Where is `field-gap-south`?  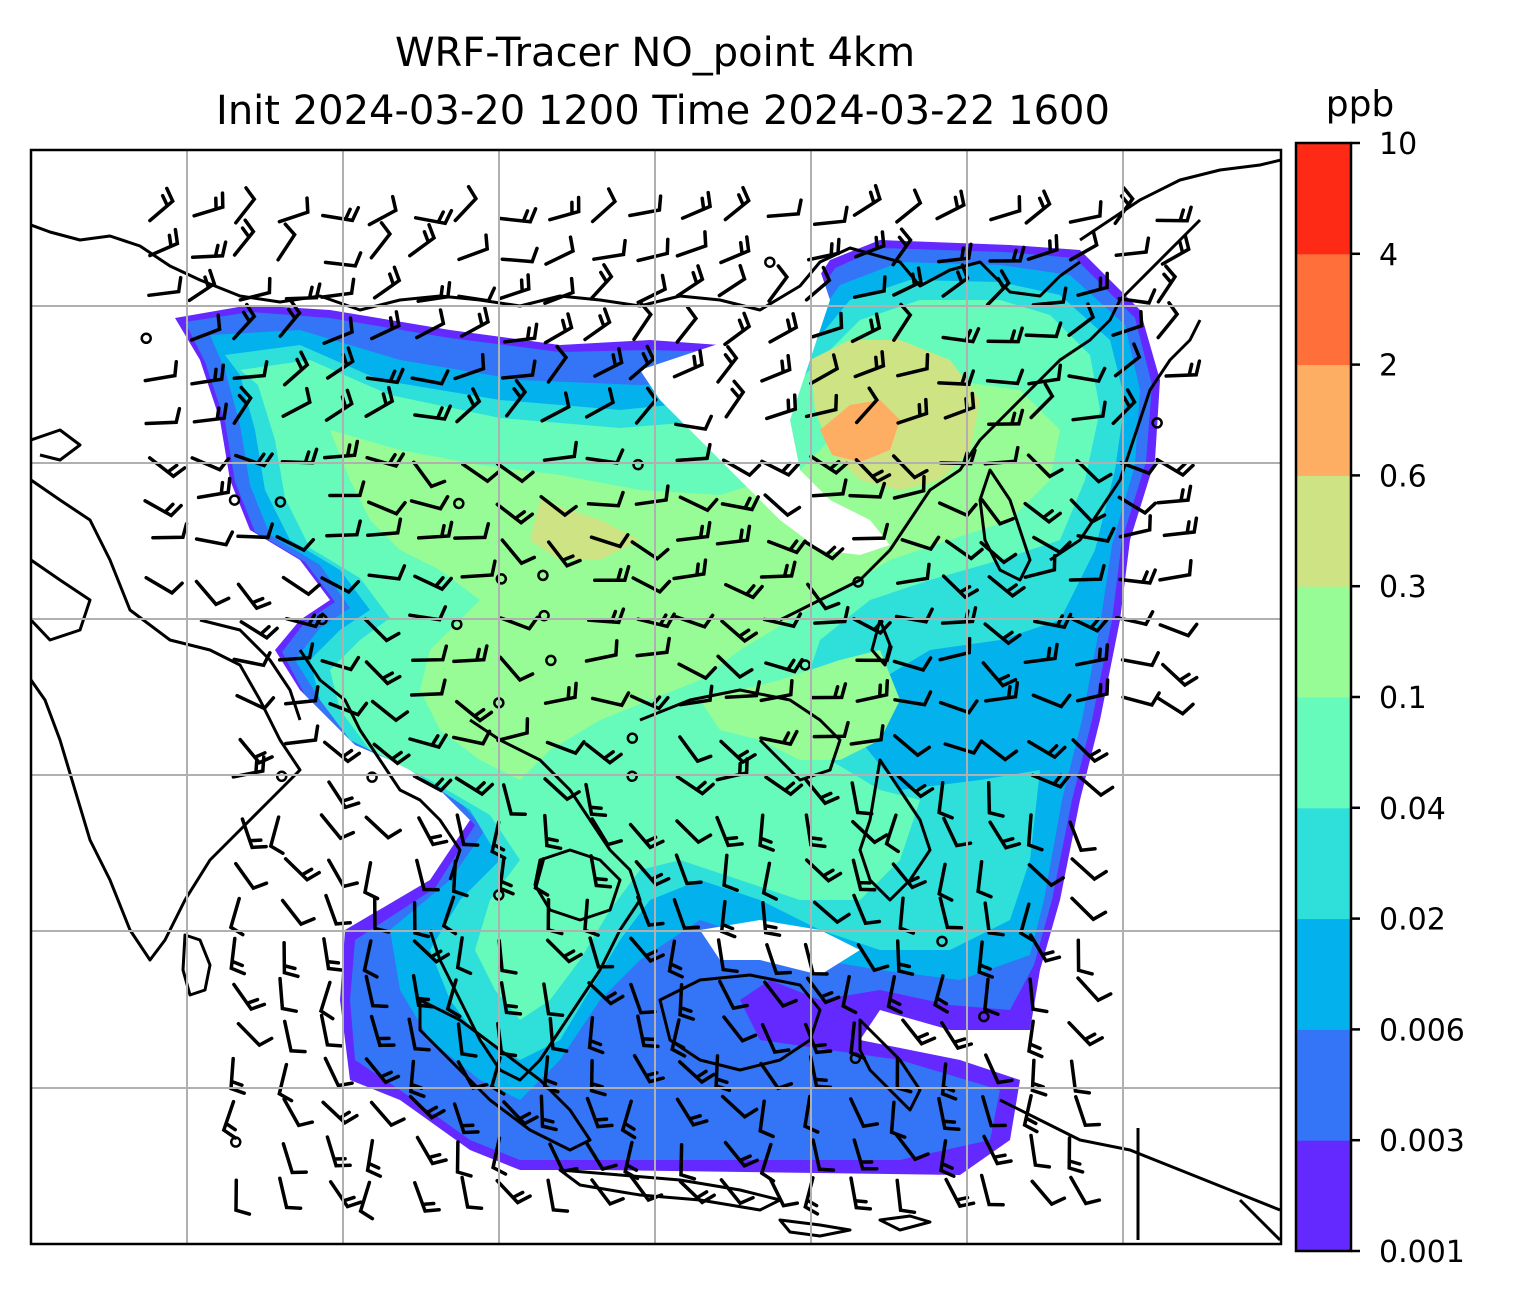
field-gap-south is located at coordinates (780, 947).